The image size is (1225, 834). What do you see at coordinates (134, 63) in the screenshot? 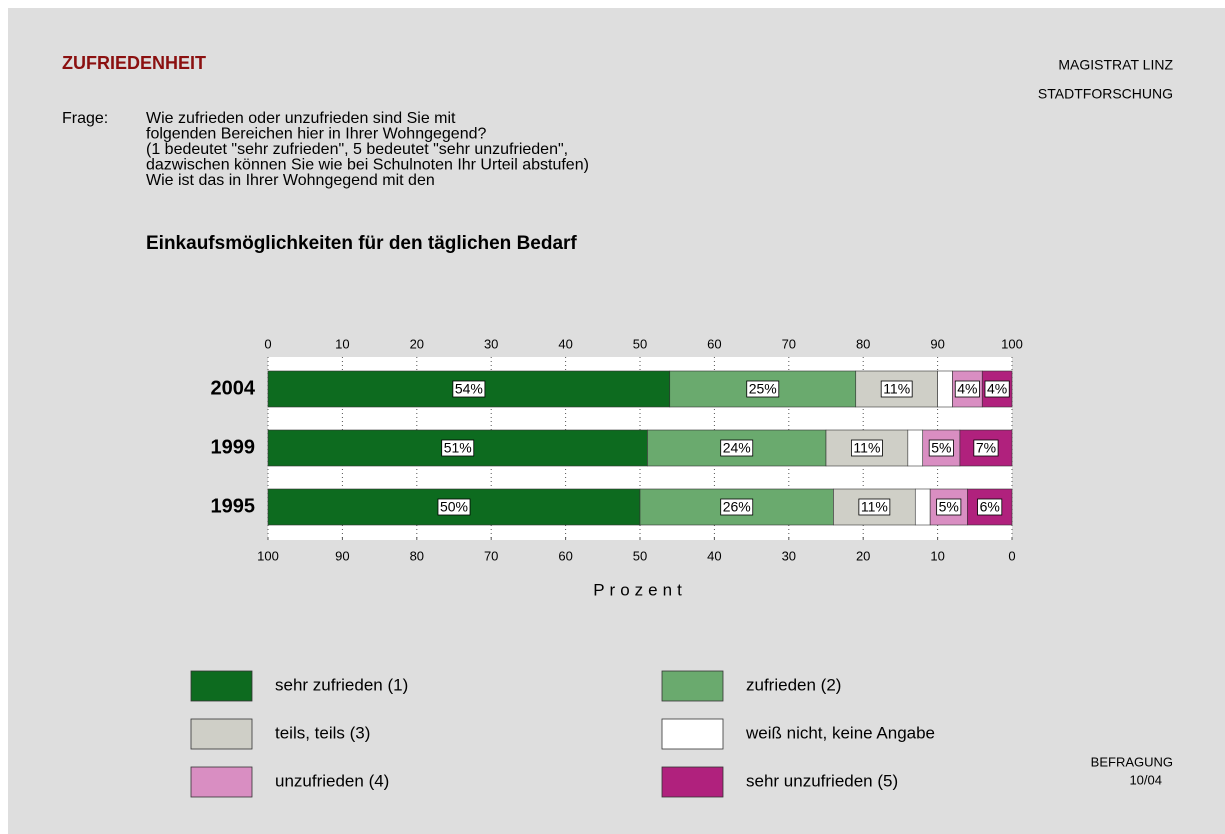
I see `title: ZUFRIEDENHEIT` at bounding box center [134, 63].